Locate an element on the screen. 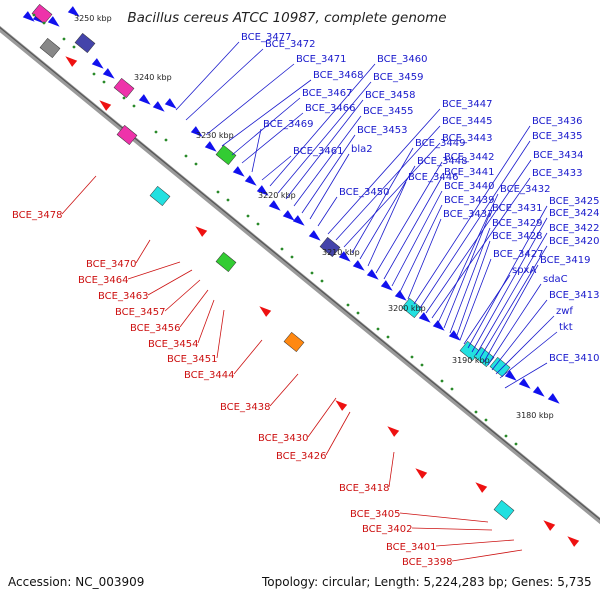 This screenshot has width=600, height=600. reverse-gene-label: BCE_3451 is located at coordinates (192, 359).